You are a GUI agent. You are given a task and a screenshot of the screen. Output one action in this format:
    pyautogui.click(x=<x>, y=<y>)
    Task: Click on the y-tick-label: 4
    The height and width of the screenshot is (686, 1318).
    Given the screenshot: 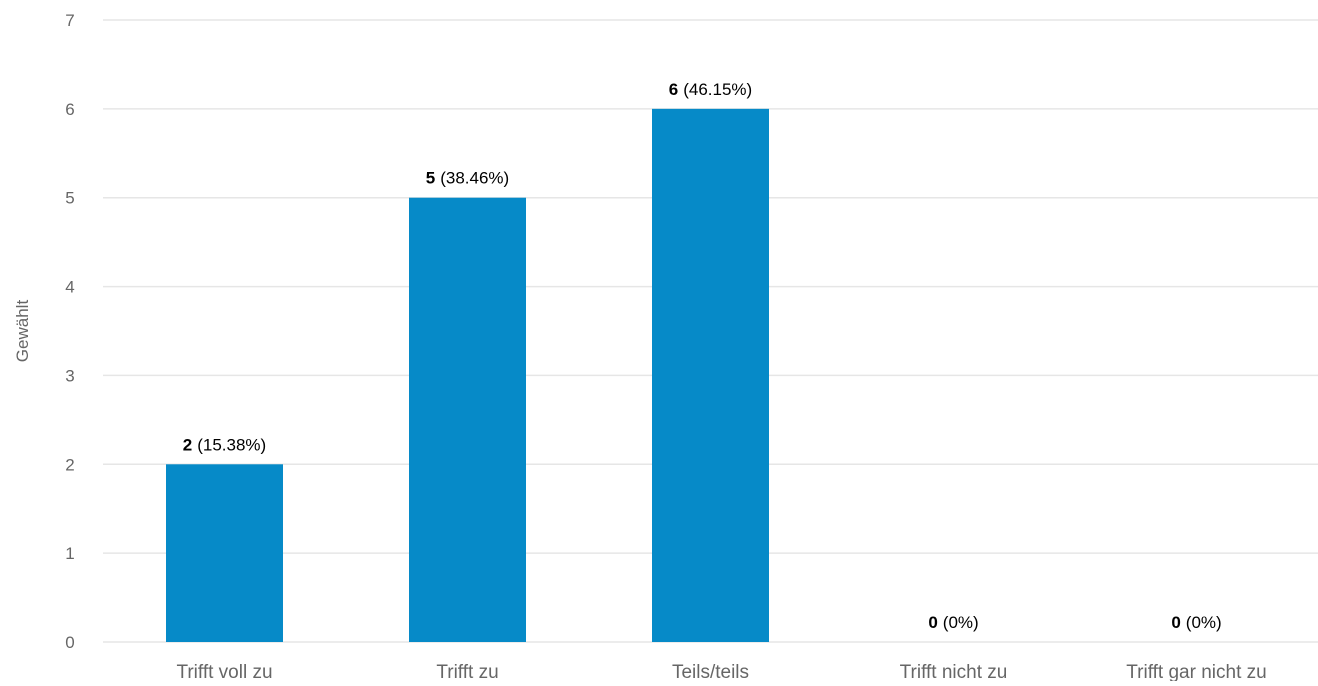 What is the action you would take?
    pyautogui.click(x=69, y=287)
    